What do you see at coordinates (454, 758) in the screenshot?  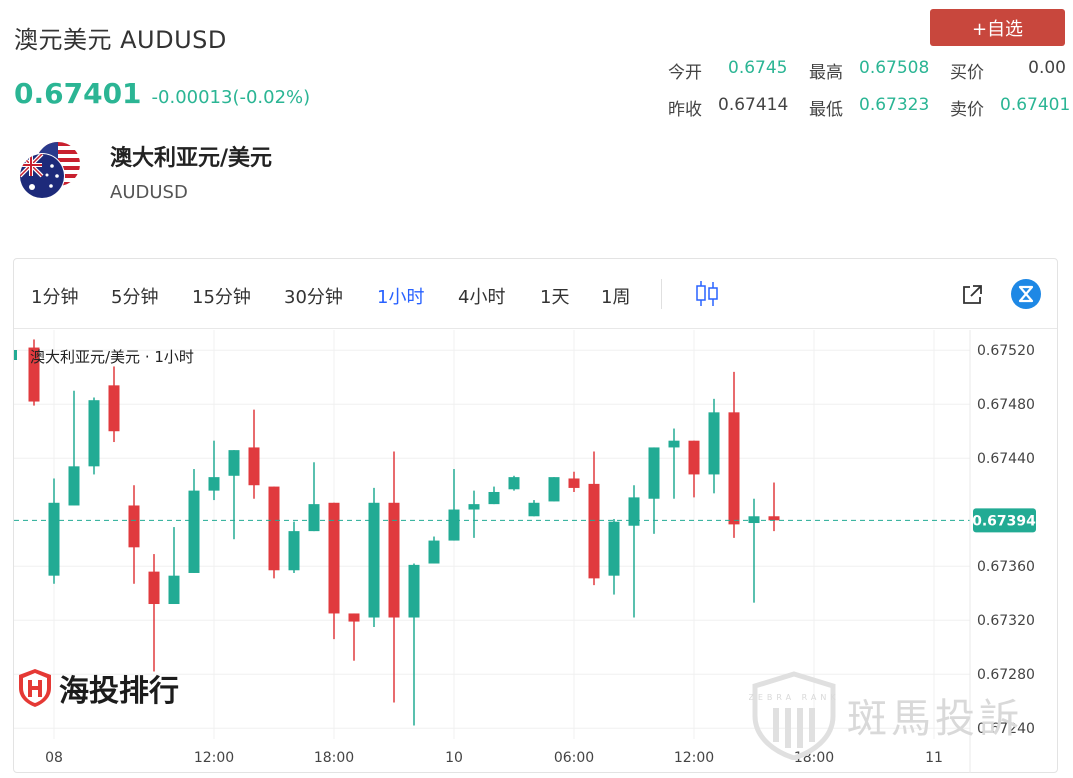 I see `x-tick-label: 10` at bounding box center [454, 758].